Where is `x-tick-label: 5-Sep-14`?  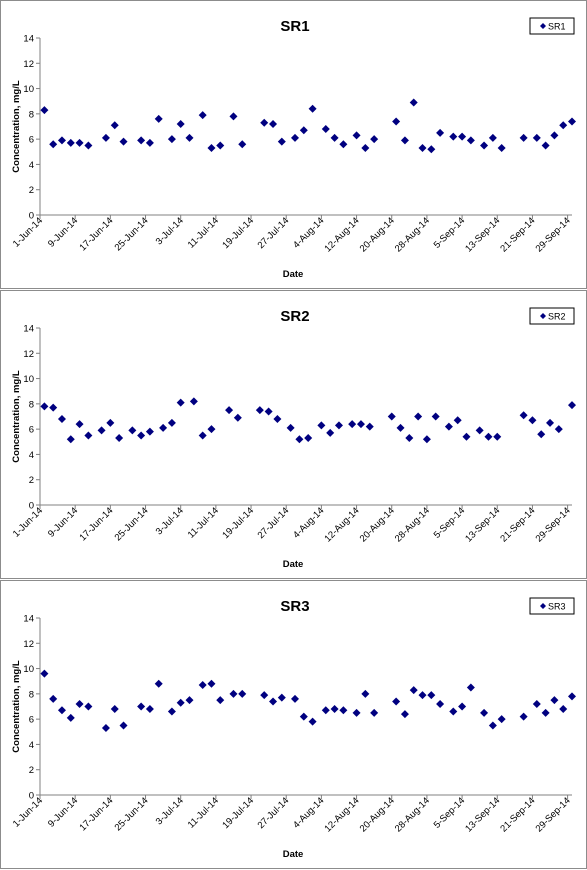
x-tick-label: 5-Sep-14 is located at coordinates (449, 232).